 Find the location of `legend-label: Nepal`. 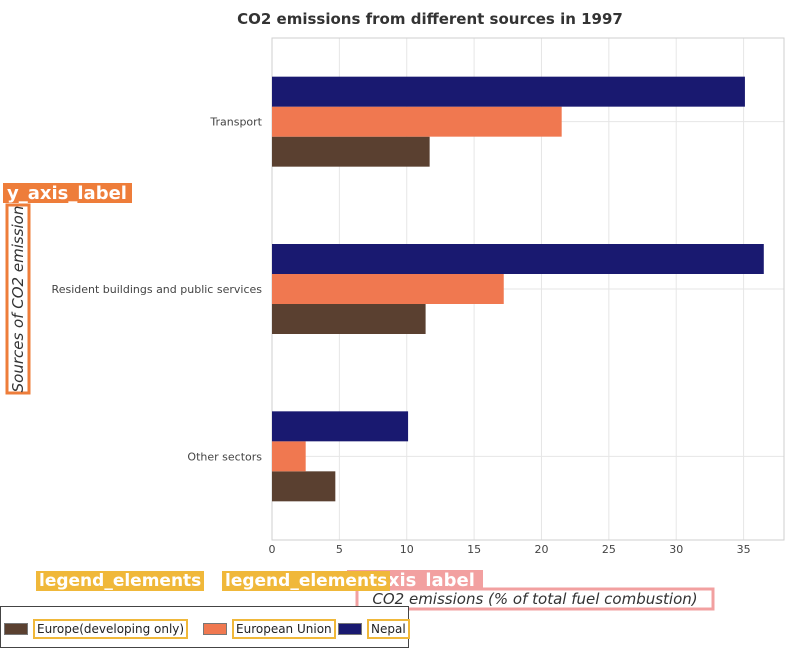

legend-label: Nepal is located at coordinates (388, 629).